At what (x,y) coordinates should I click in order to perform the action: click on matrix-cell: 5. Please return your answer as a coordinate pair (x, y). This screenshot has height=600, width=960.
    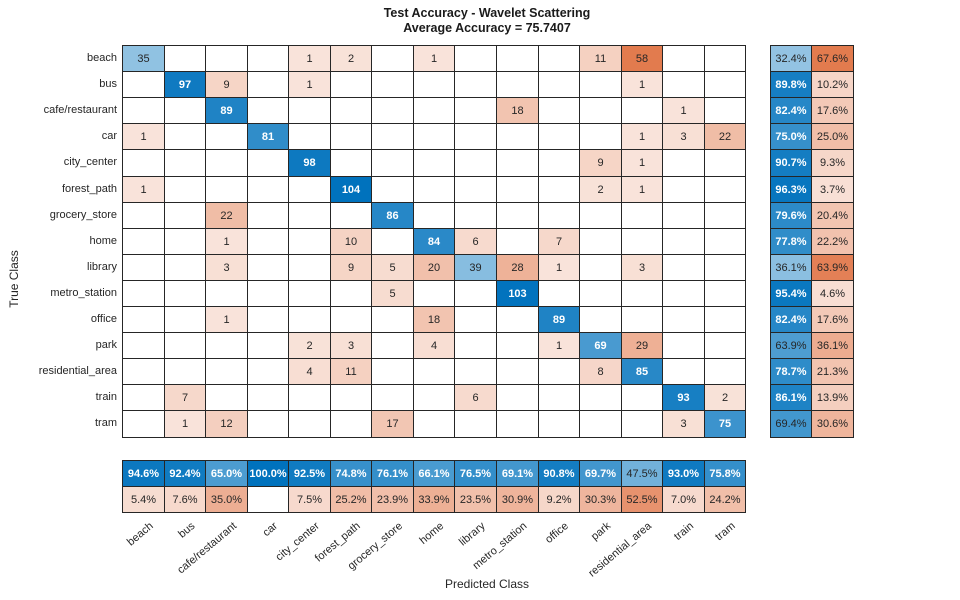
    Looking at the image, I should click on (392, 293).